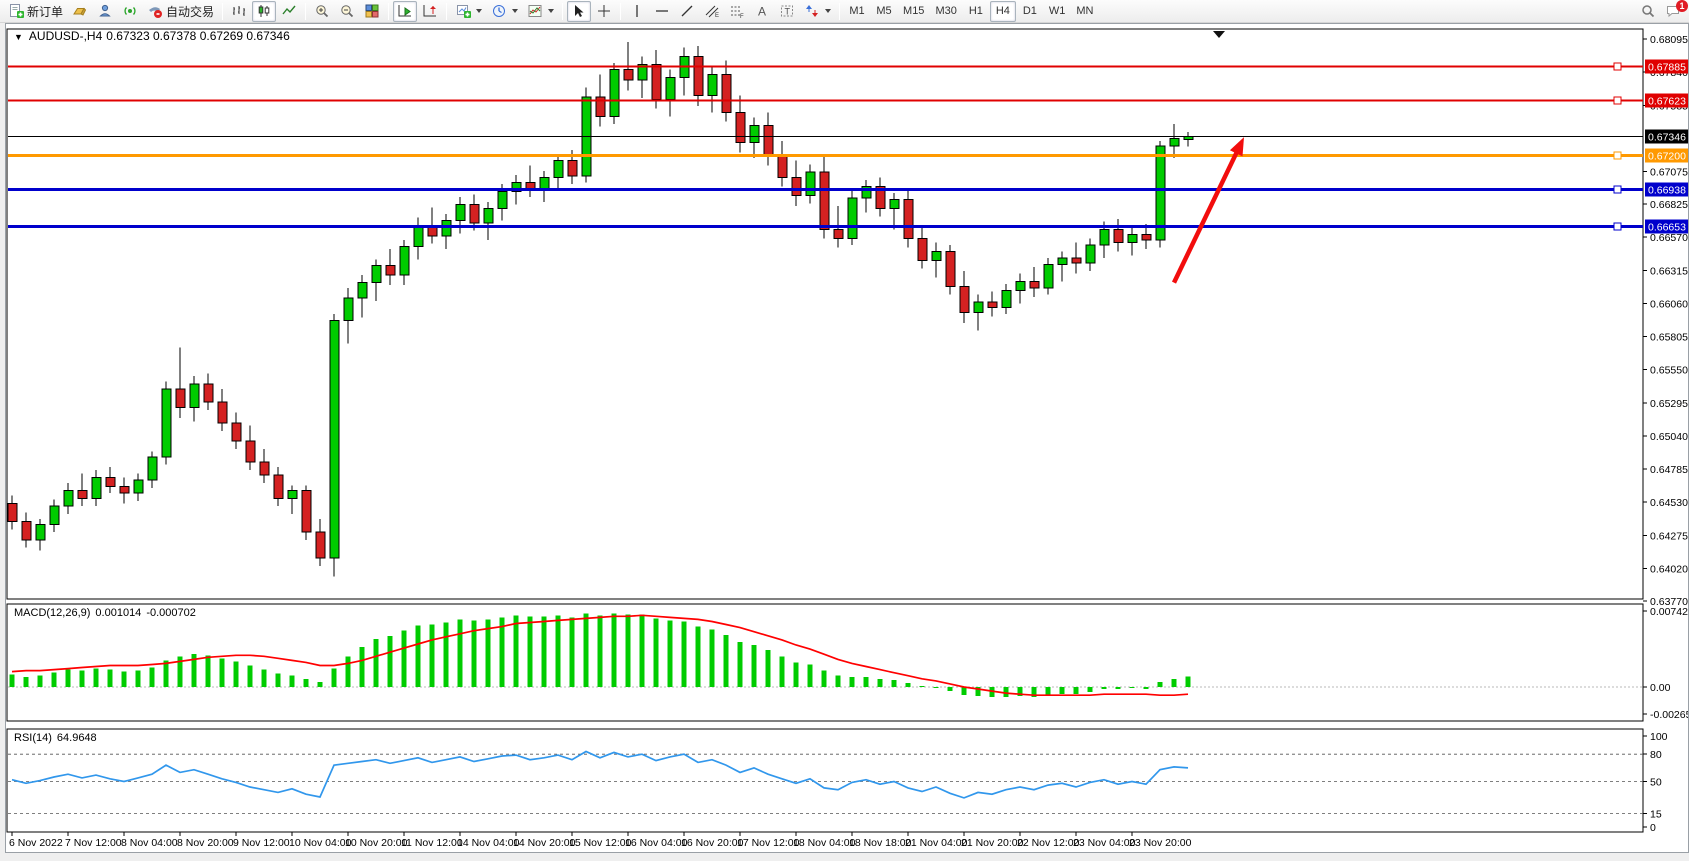  I want to click on fibonacci-button: F, so click(737, 11).